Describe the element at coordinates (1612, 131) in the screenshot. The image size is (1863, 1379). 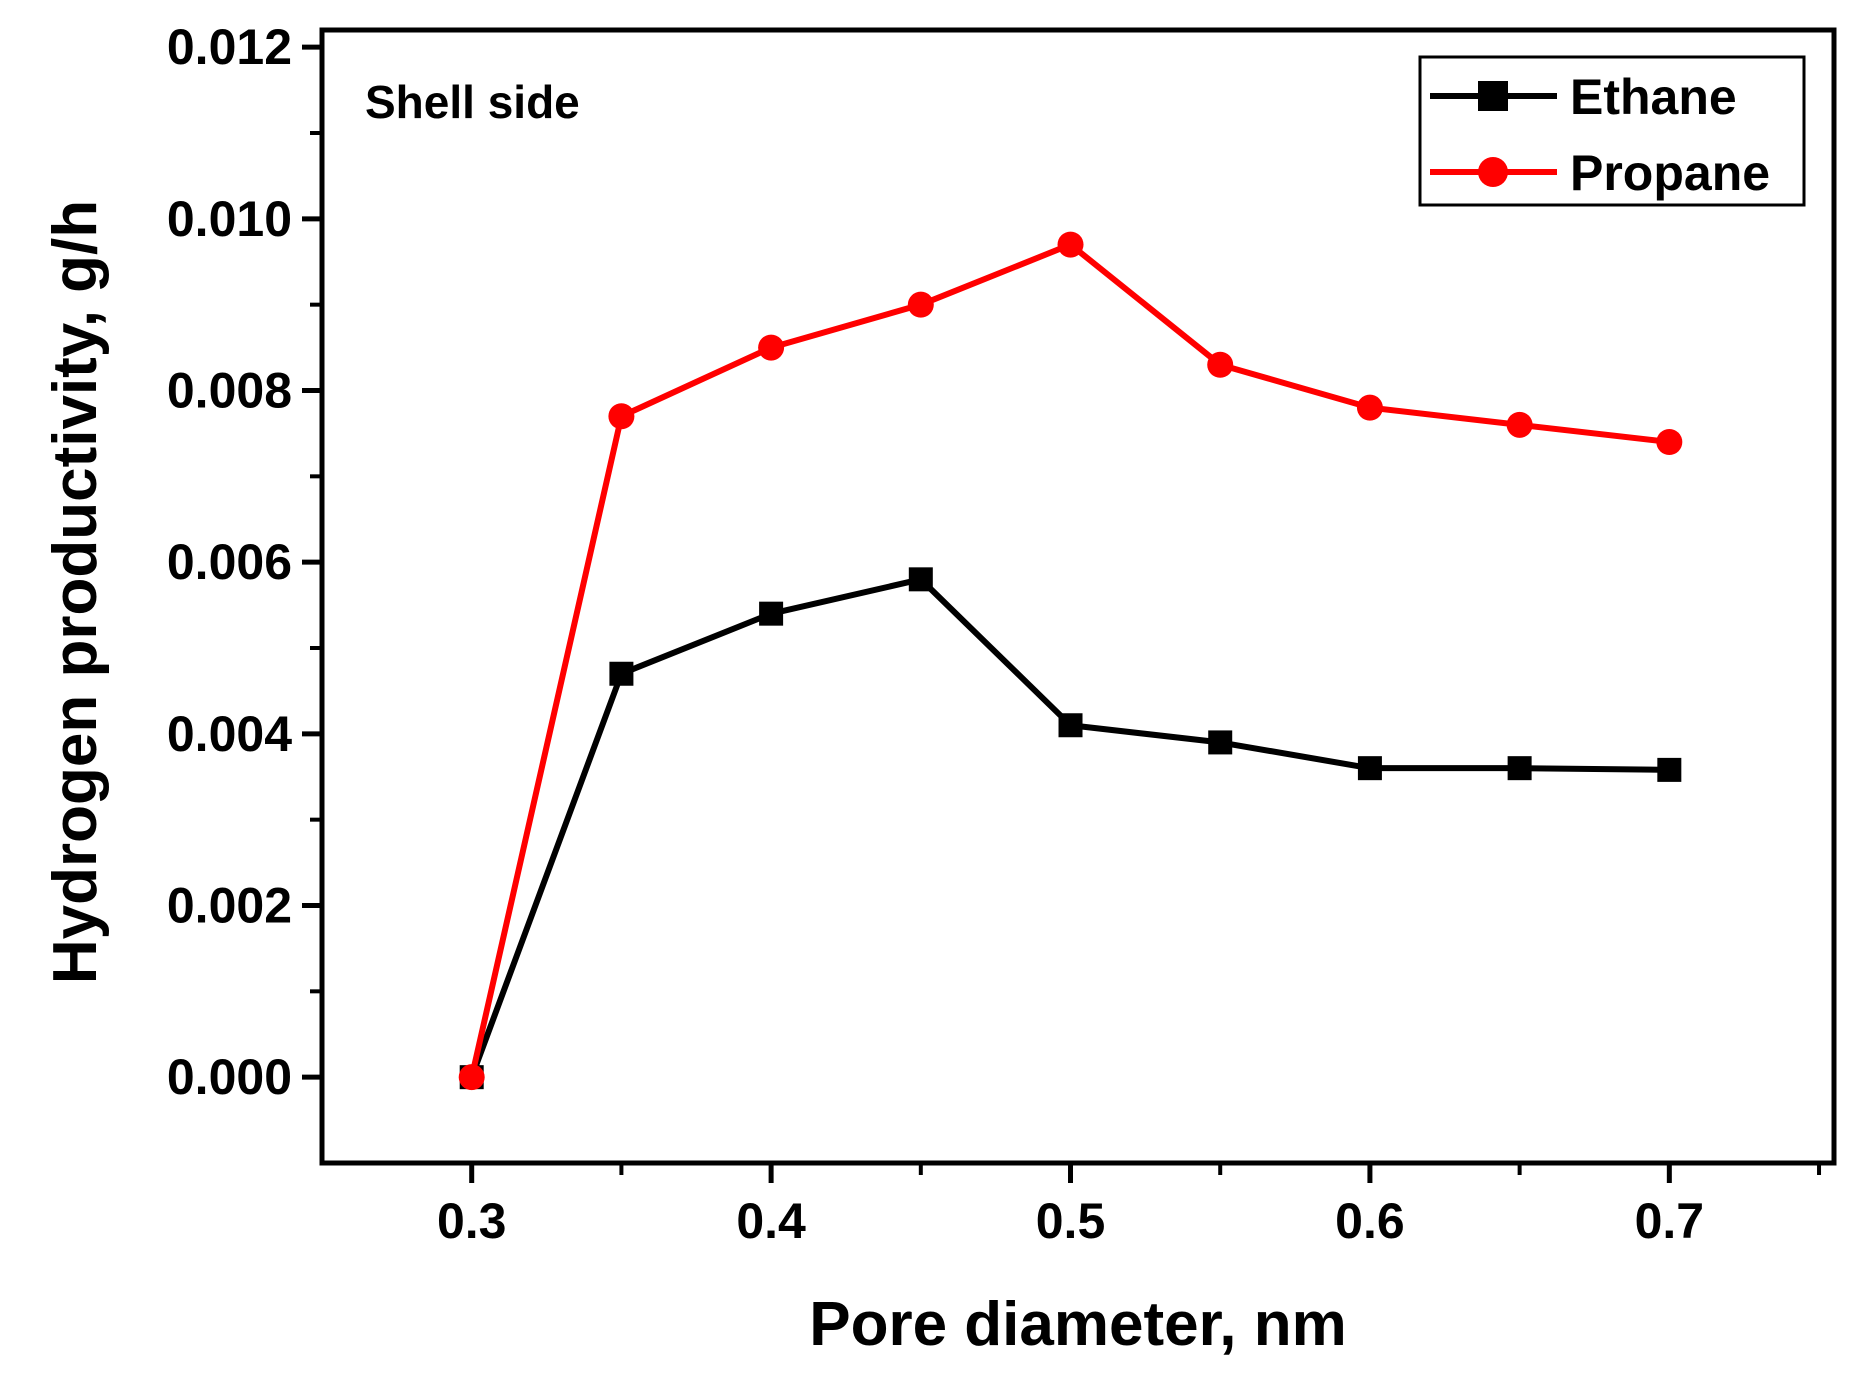
I see `legend: Ethane Propane` at that location.